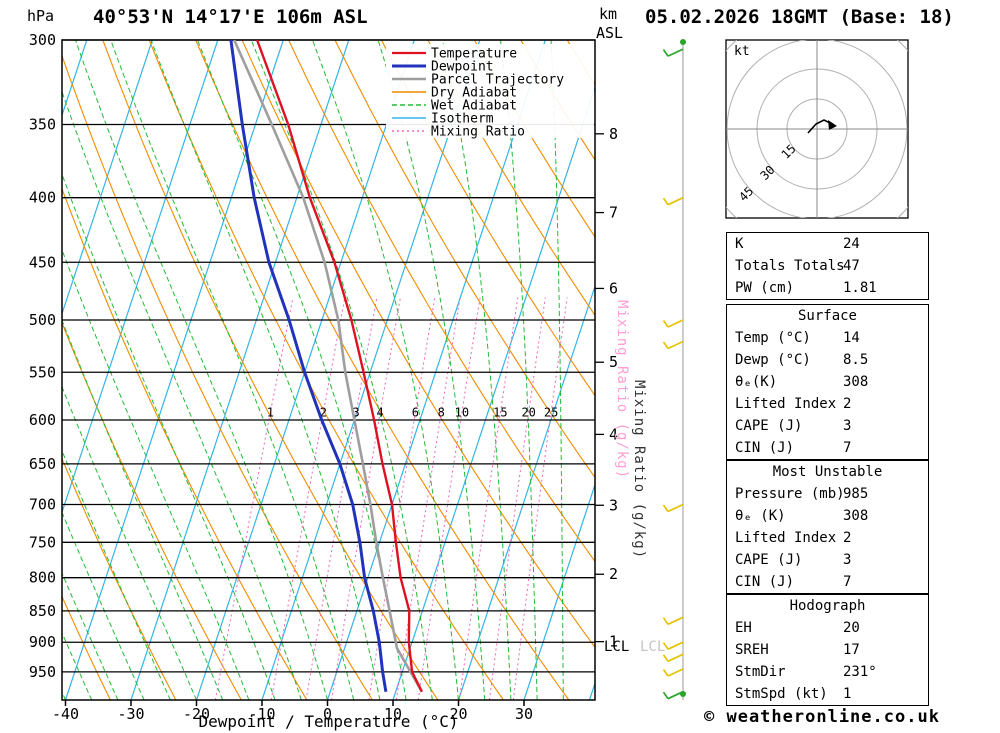  I want to click on table-row: CIN (J) 7, so click(827, 448).